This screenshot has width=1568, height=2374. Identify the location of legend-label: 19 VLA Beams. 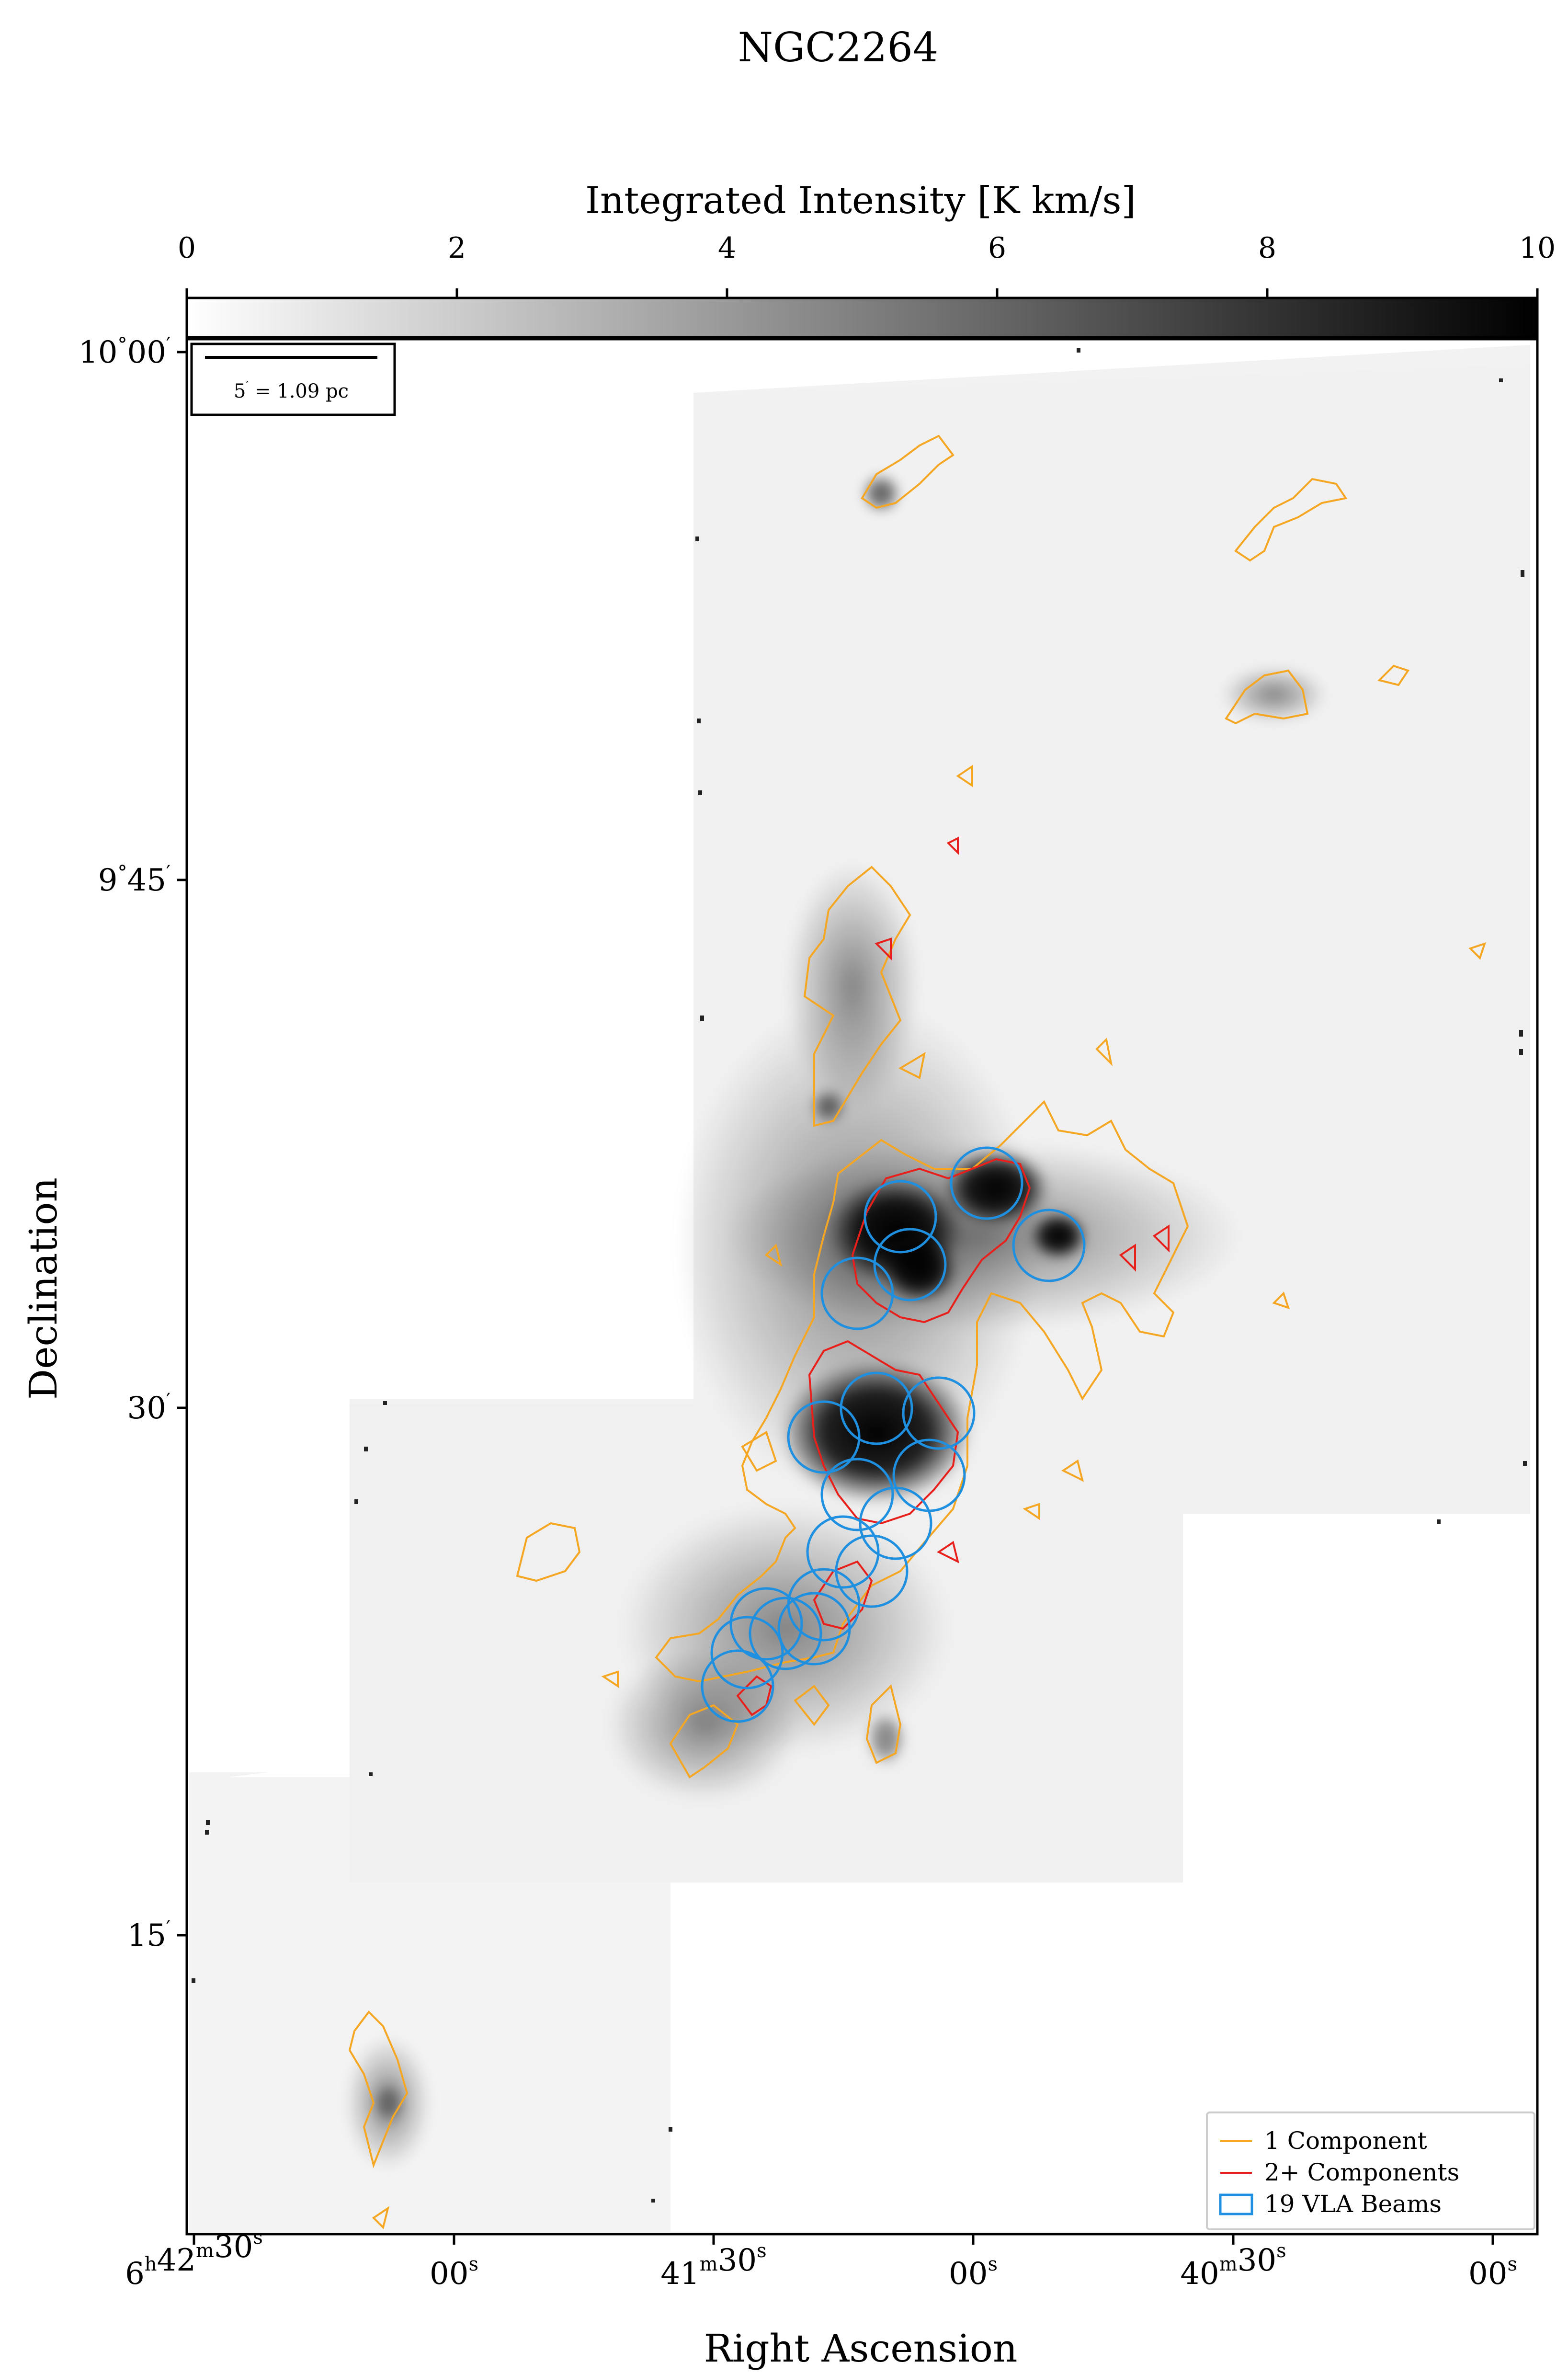
(1353, 2204).